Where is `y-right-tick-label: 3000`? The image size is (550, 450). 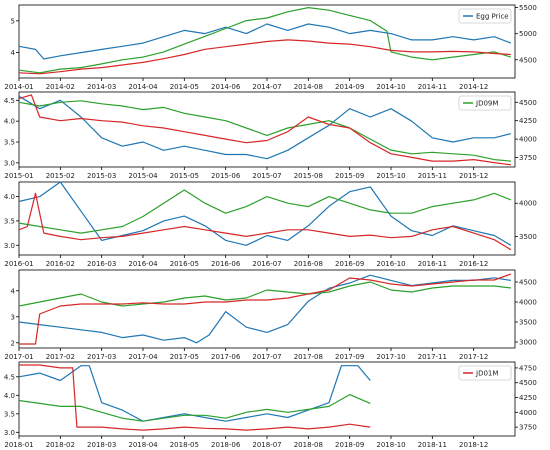
y-right-tick-label: 3000 is located at coordinates (528, 343).